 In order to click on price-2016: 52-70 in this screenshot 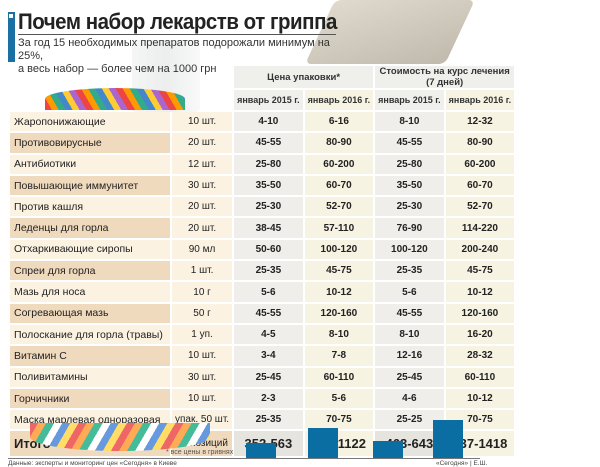, I will do `click(339, 207)`.